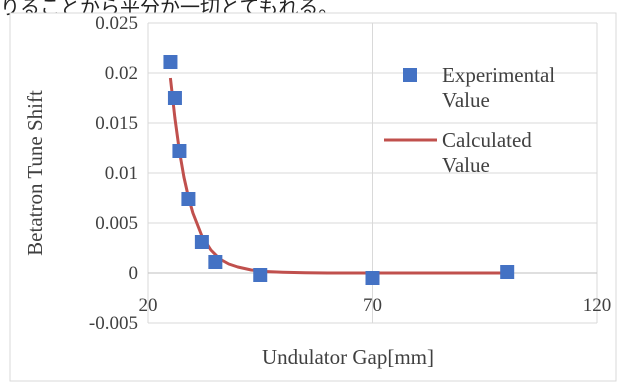 The width and height of the screenshot is (621, 387). Describe the element at coordinates (116, 23) in the screenshot. I see `y-tick-label: 0.025` at that location.